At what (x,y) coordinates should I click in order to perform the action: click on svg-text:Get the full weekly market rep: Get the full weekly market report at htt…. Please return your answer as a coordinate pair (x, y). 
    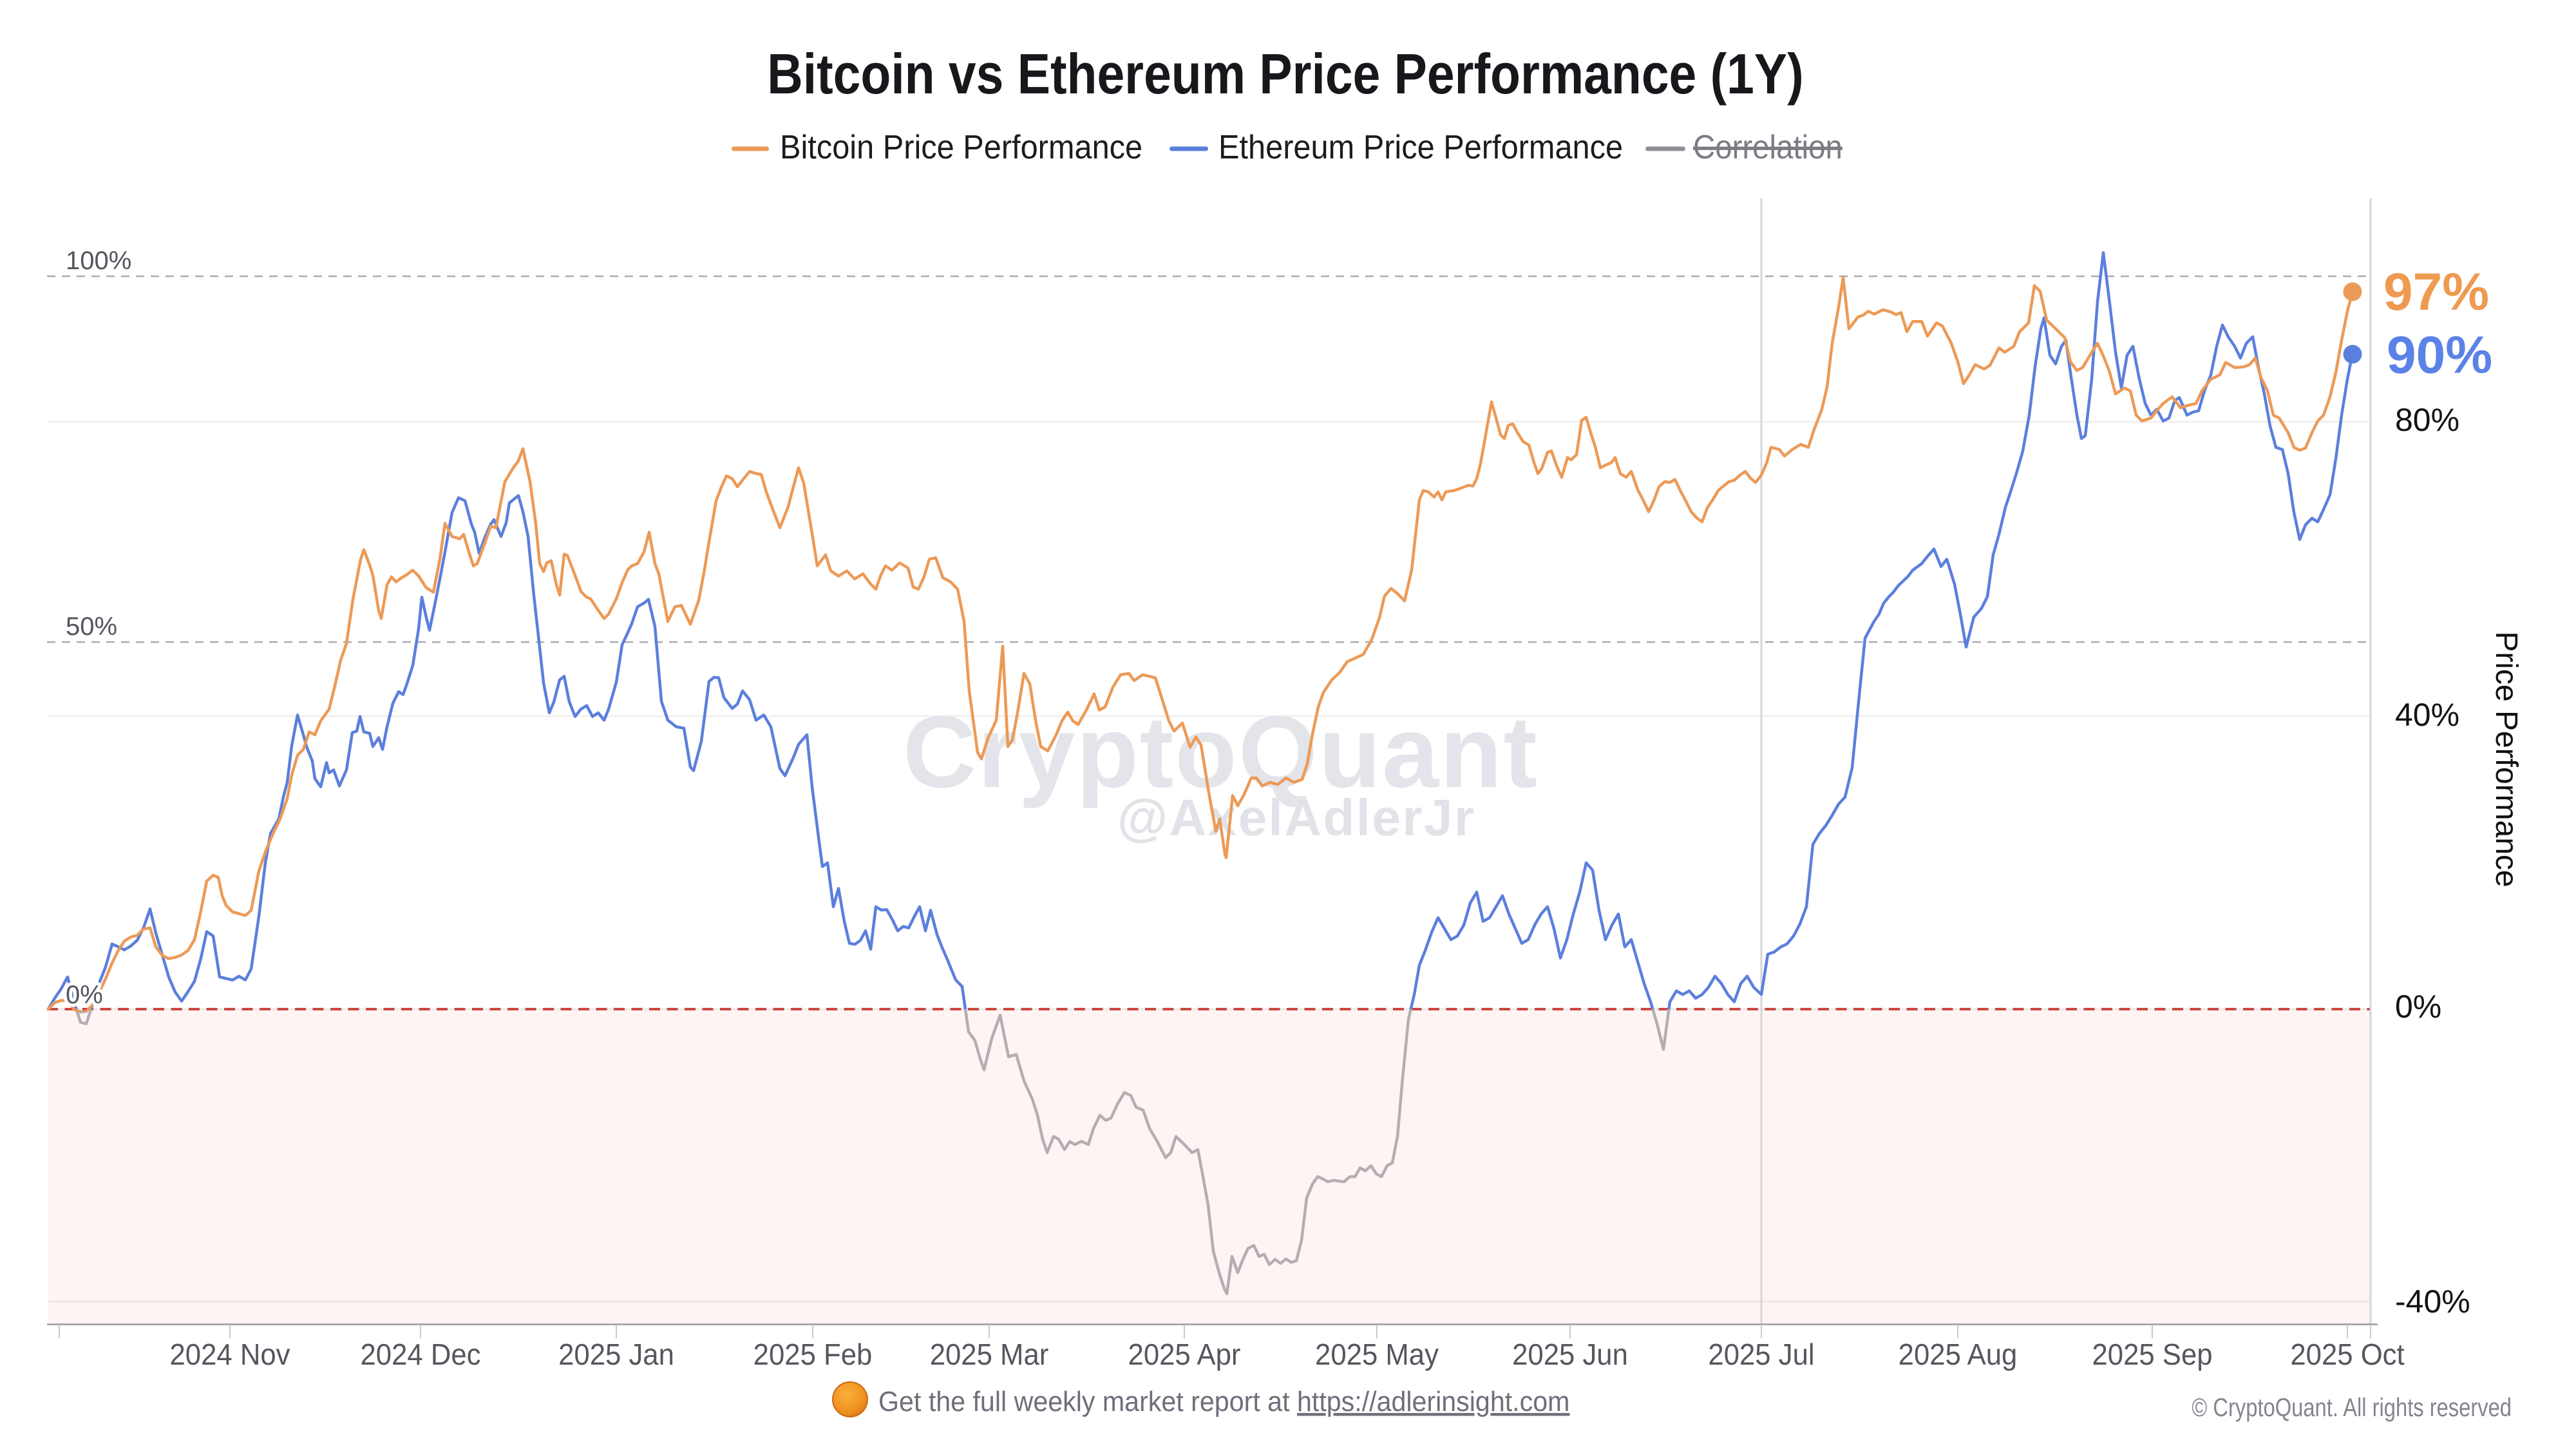
    Looking at the image, I should click on (1223, 1402).